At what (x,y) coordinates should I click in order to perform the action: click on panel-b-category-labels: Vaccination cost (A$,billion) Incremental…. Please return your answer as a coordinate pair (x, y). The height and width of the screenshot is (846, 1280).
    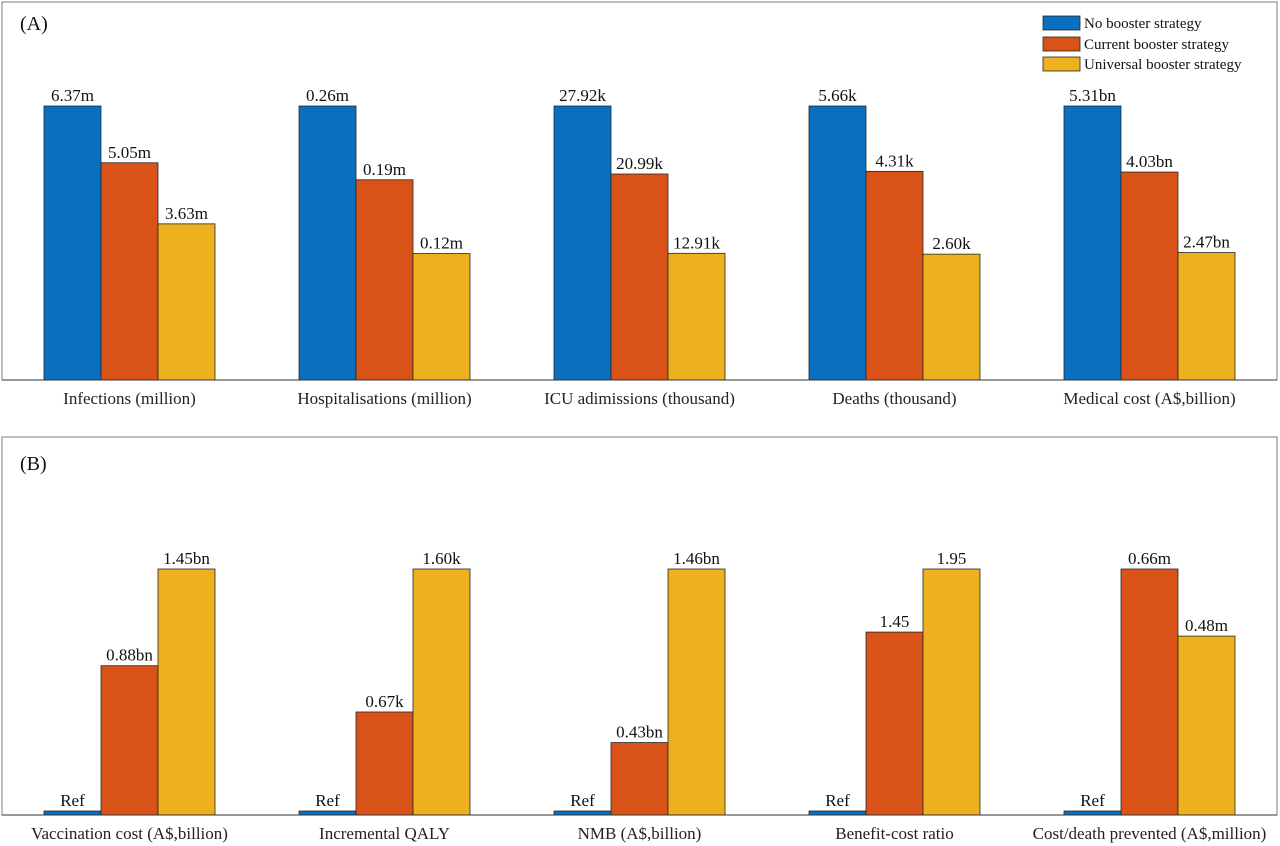
    Looking at the image, I should click on (648, 833).